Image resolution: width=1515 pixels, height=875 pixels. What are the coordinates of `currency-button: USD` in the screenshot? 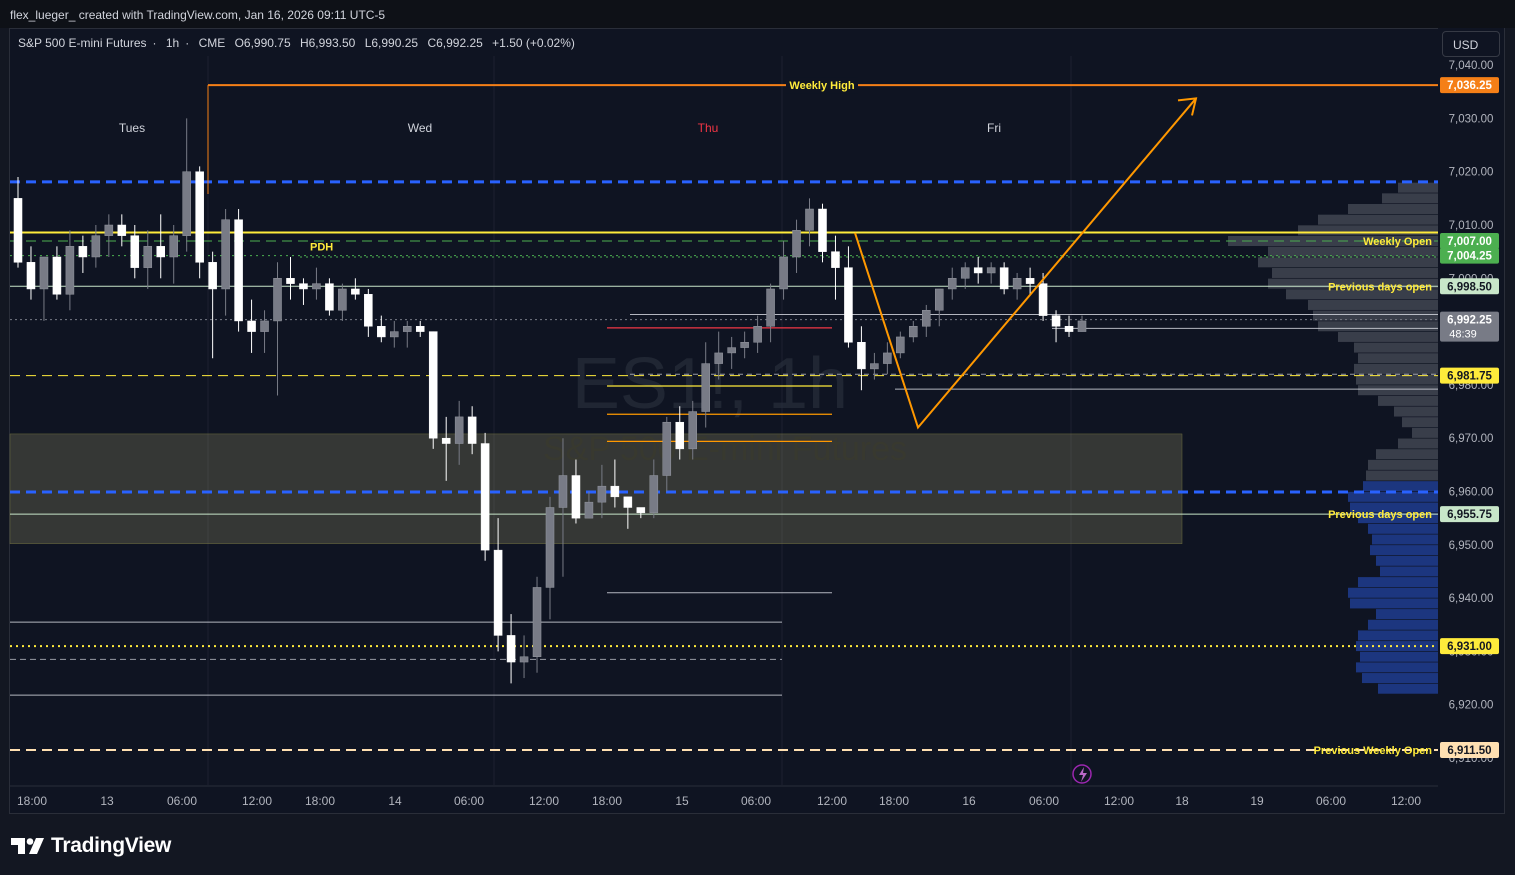 It's located at (1471, 44).